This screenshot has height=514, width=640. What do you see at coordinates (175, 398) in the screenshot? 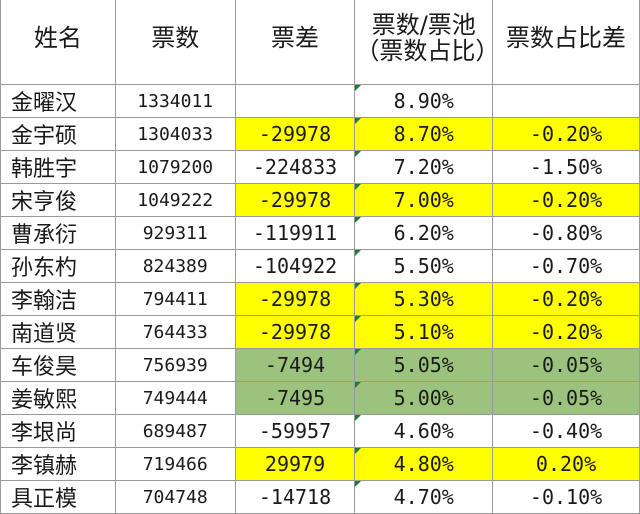
I see `cell-votes: 749444` at bounding box center [175, 398].